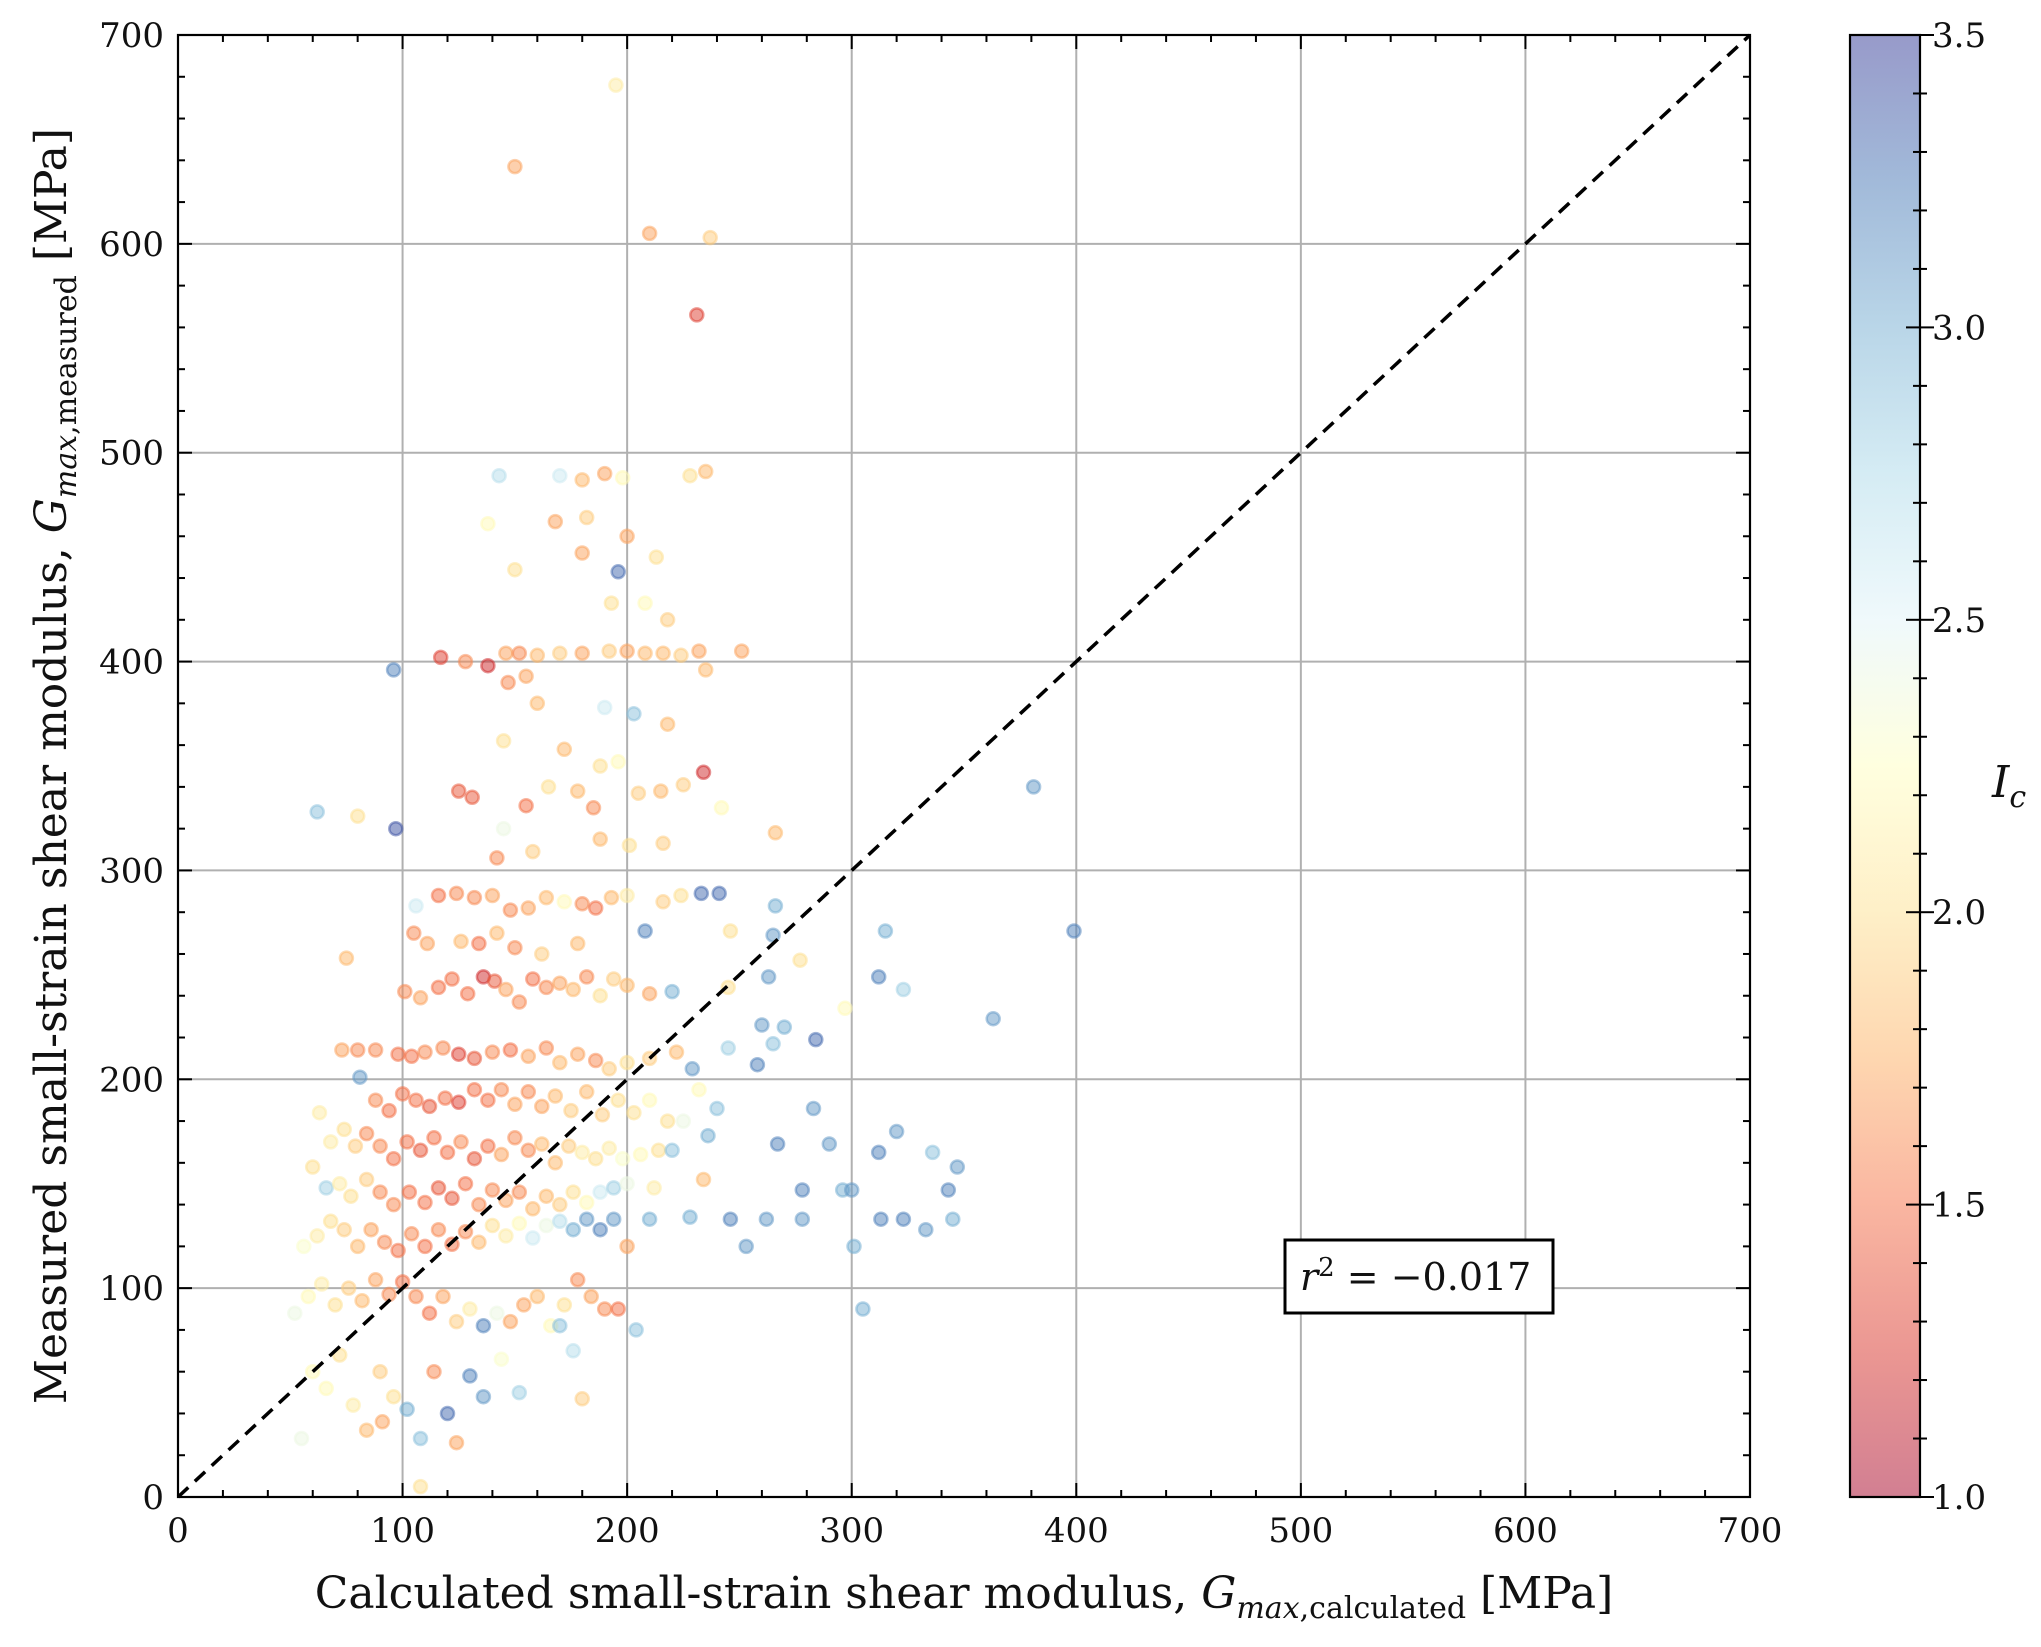  I want to click on y-tick-label: 500, so click(131, 454).